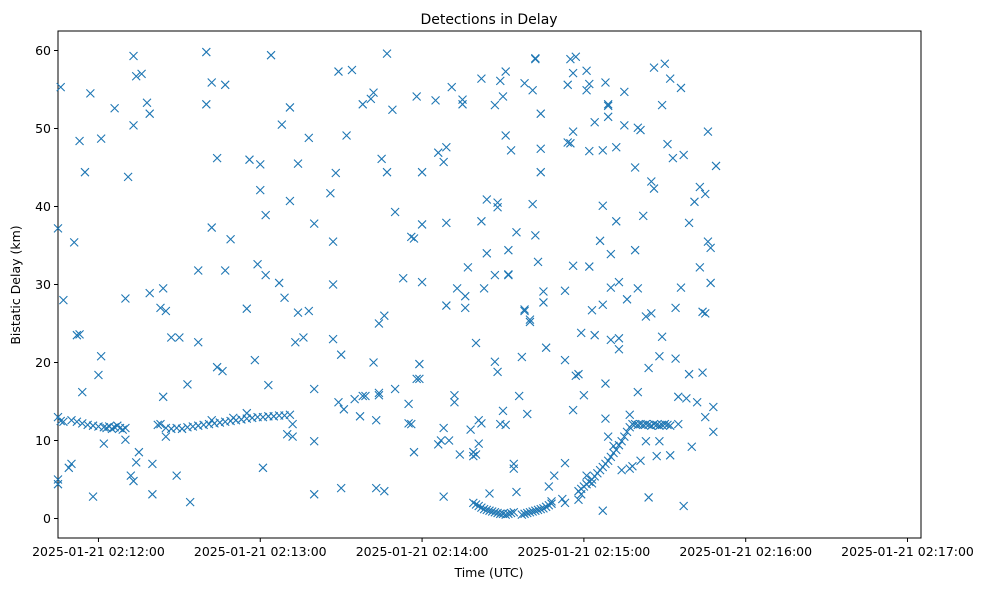 This screenshot has height=594, width=988. I want to click on y-tick-label: 0, so click(47, 518).